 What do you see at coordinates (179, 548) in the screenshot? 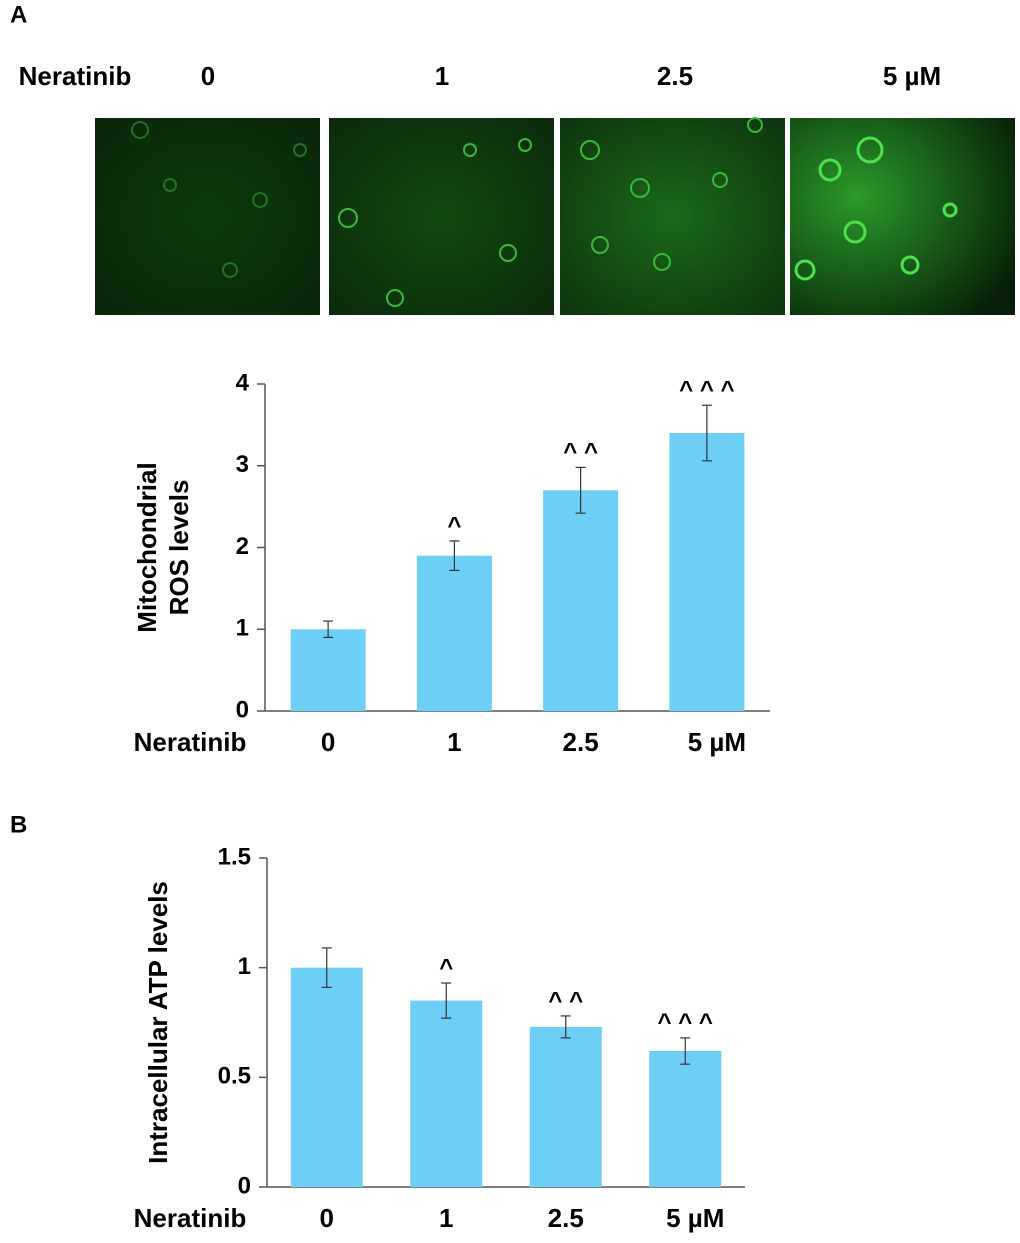
I see `y-axis-label: ROS levels` at bounding box center [179, 548].